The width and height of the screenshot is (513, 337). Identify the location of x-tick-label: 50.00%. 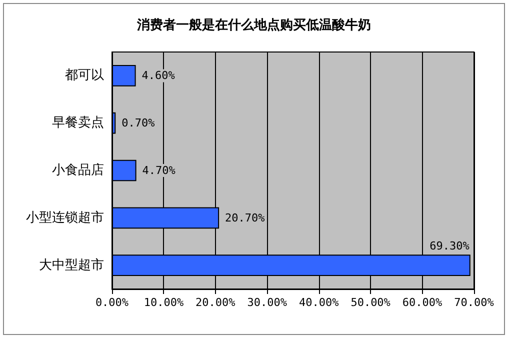
(370, 302).